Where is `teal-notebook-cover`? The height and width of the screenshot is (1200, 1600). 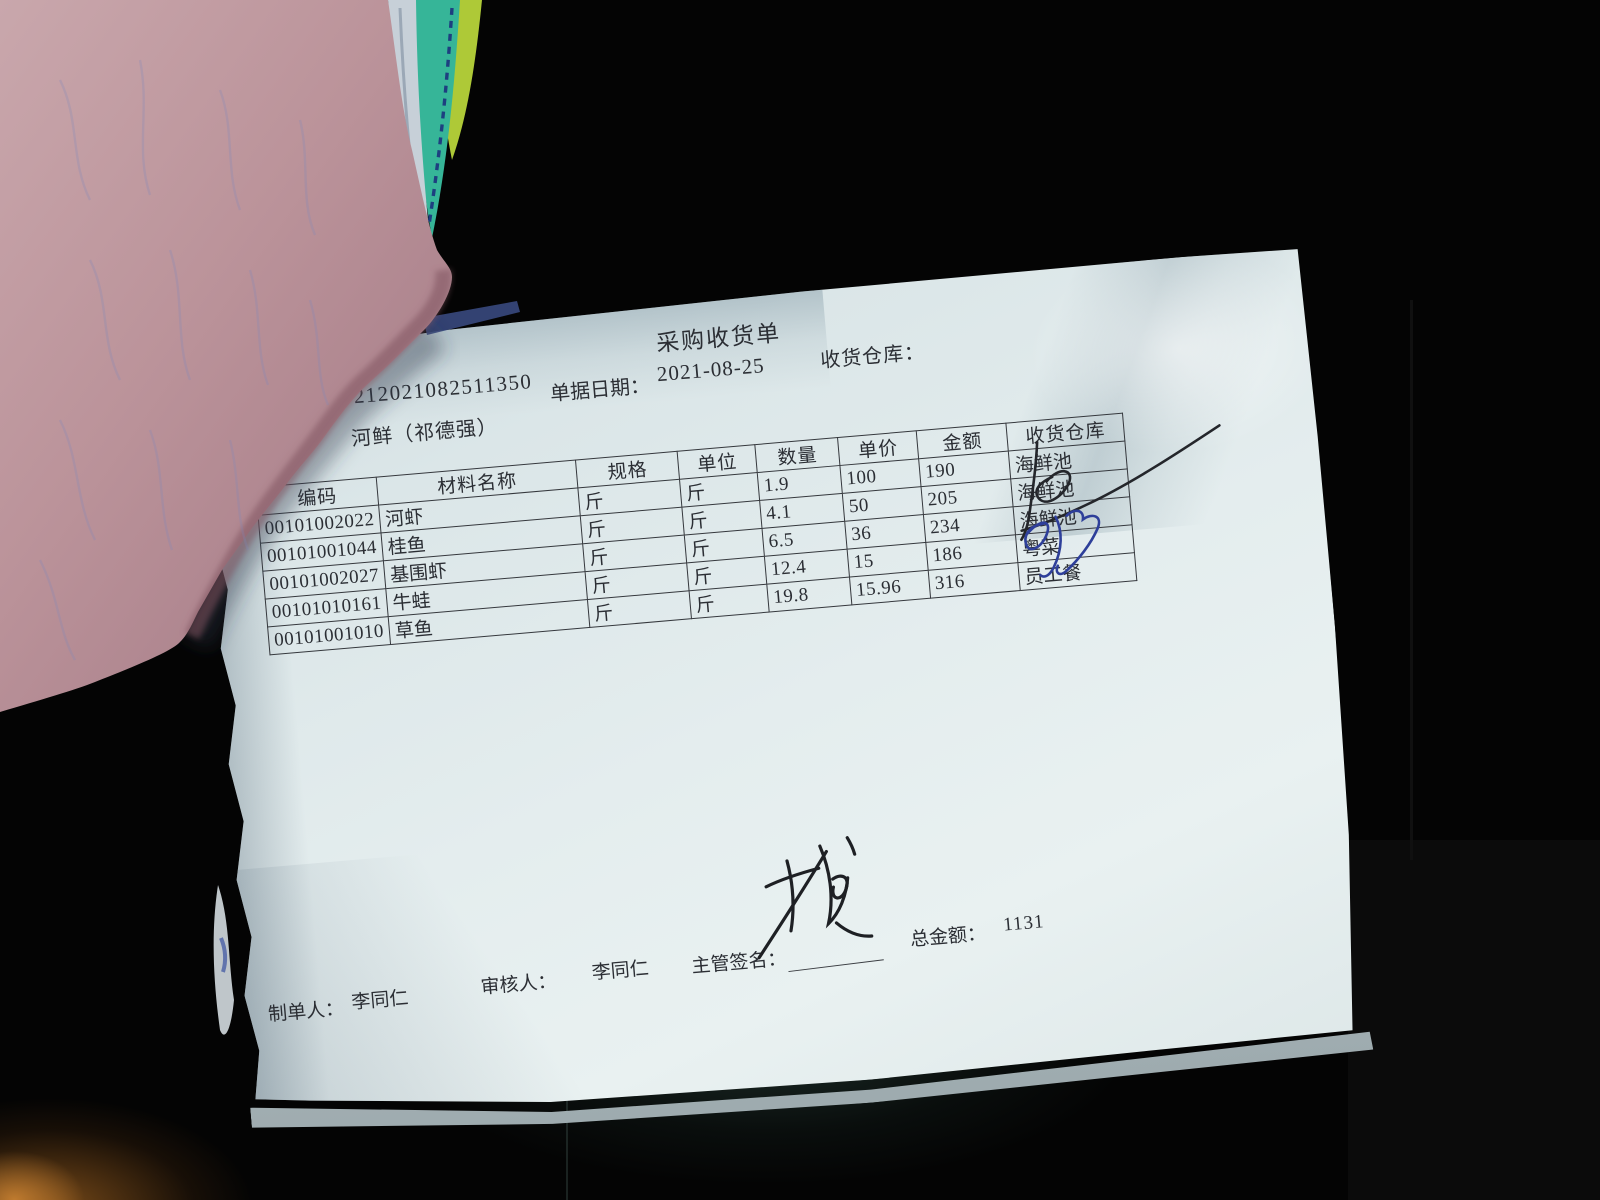 teal-notebook-cover is located at coordinates (434, 119).